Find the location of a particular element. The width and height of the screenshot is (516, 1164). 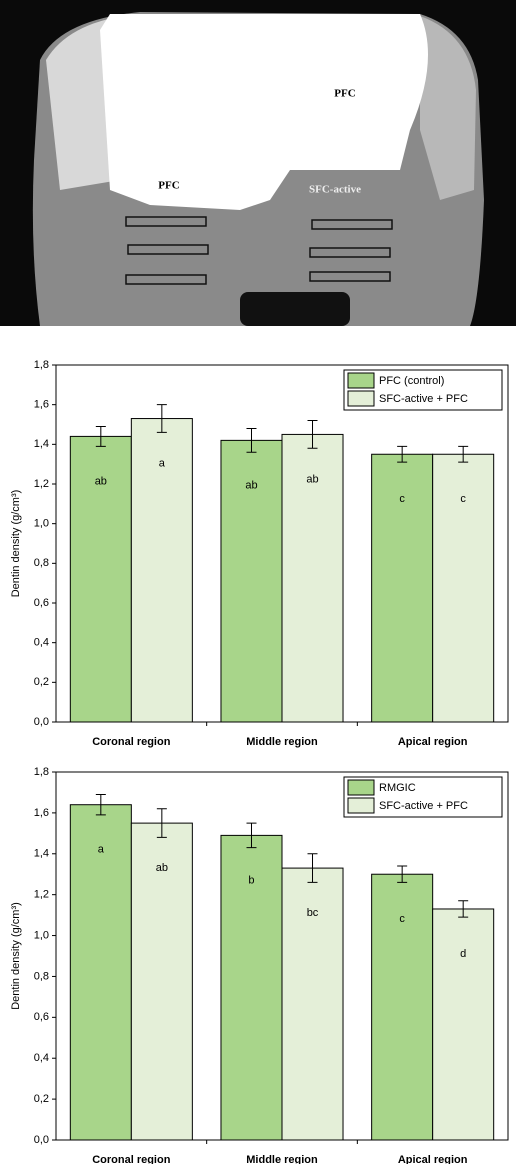

enamel-right is located at coordinates (448, 108).